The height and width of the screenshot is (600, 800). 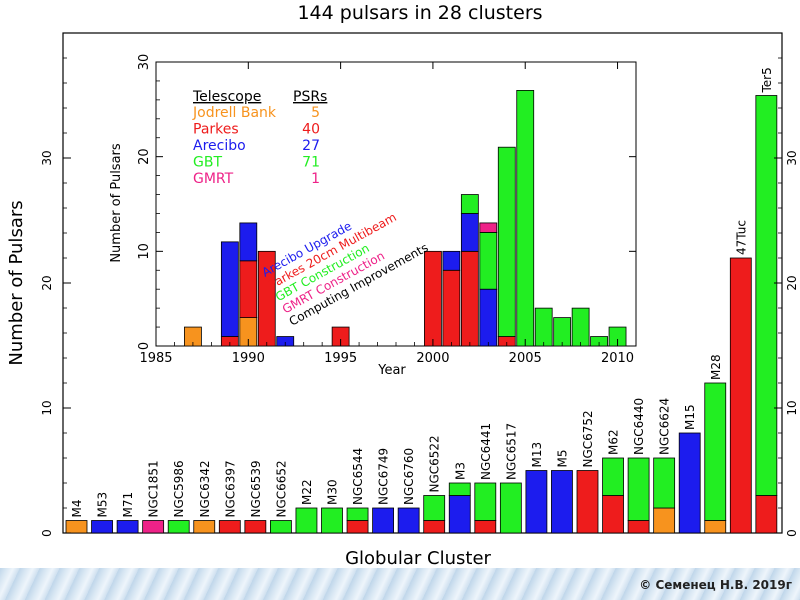 I want to click on inset-y-tick-label-0: 0, so click(x=144, y=346).